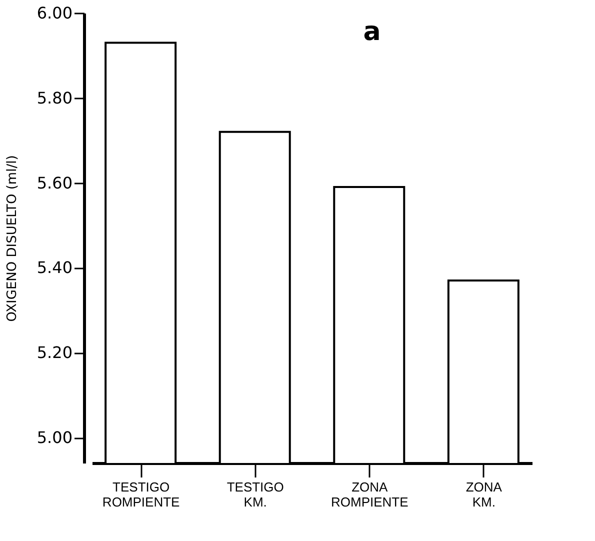 The width and height of the screenshot is (595, 541). What do you see at coordinates (255, 495) in the screenshot?
I see `x-tick-label: TESTIGO KM.` at bounding box center [255, 495].